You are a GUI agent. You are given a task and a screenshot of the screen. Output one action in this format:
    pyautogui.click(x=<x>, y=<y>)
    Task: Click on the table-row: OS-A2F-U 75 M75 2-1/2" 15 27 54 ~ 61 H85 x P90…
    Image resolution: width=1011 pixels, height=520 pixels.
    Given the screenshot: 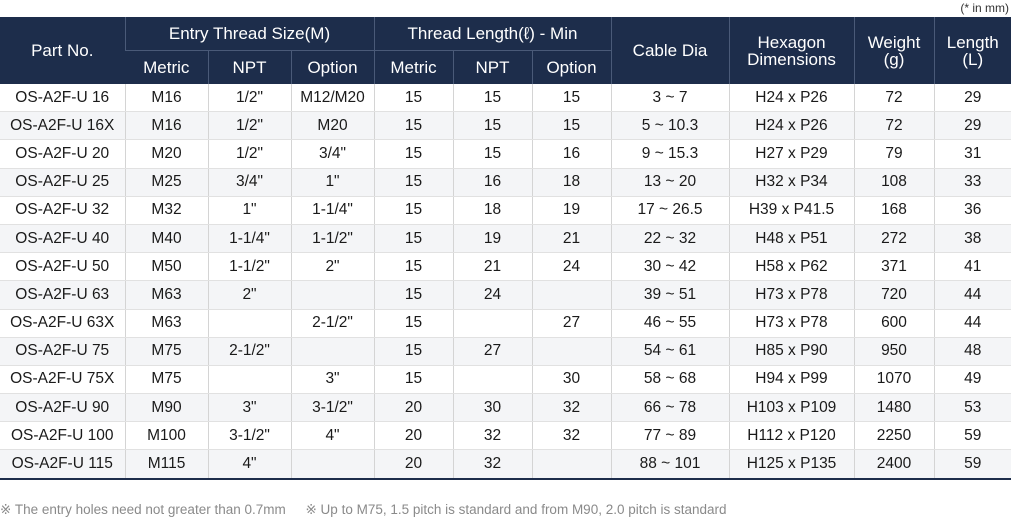 What is the action you would take?
    pyautogui.click(x=505, y=351)
    